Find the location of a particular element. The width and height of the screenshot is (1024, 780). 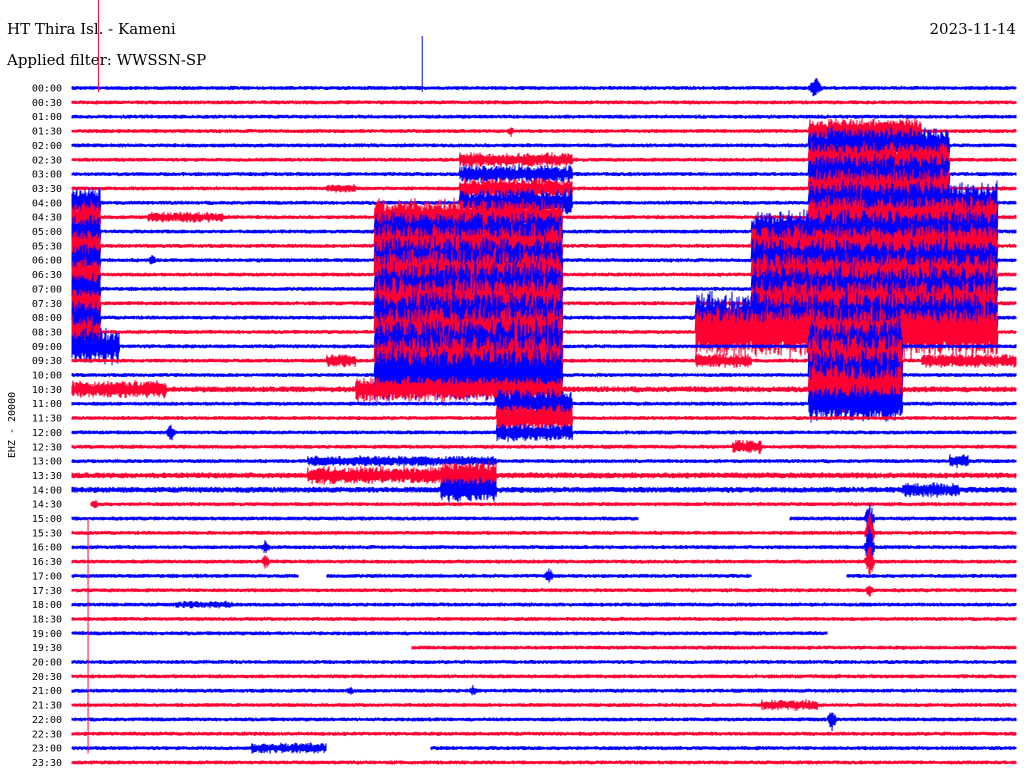

time-tick-label: 04:30 is located at coordinates (47, 218).